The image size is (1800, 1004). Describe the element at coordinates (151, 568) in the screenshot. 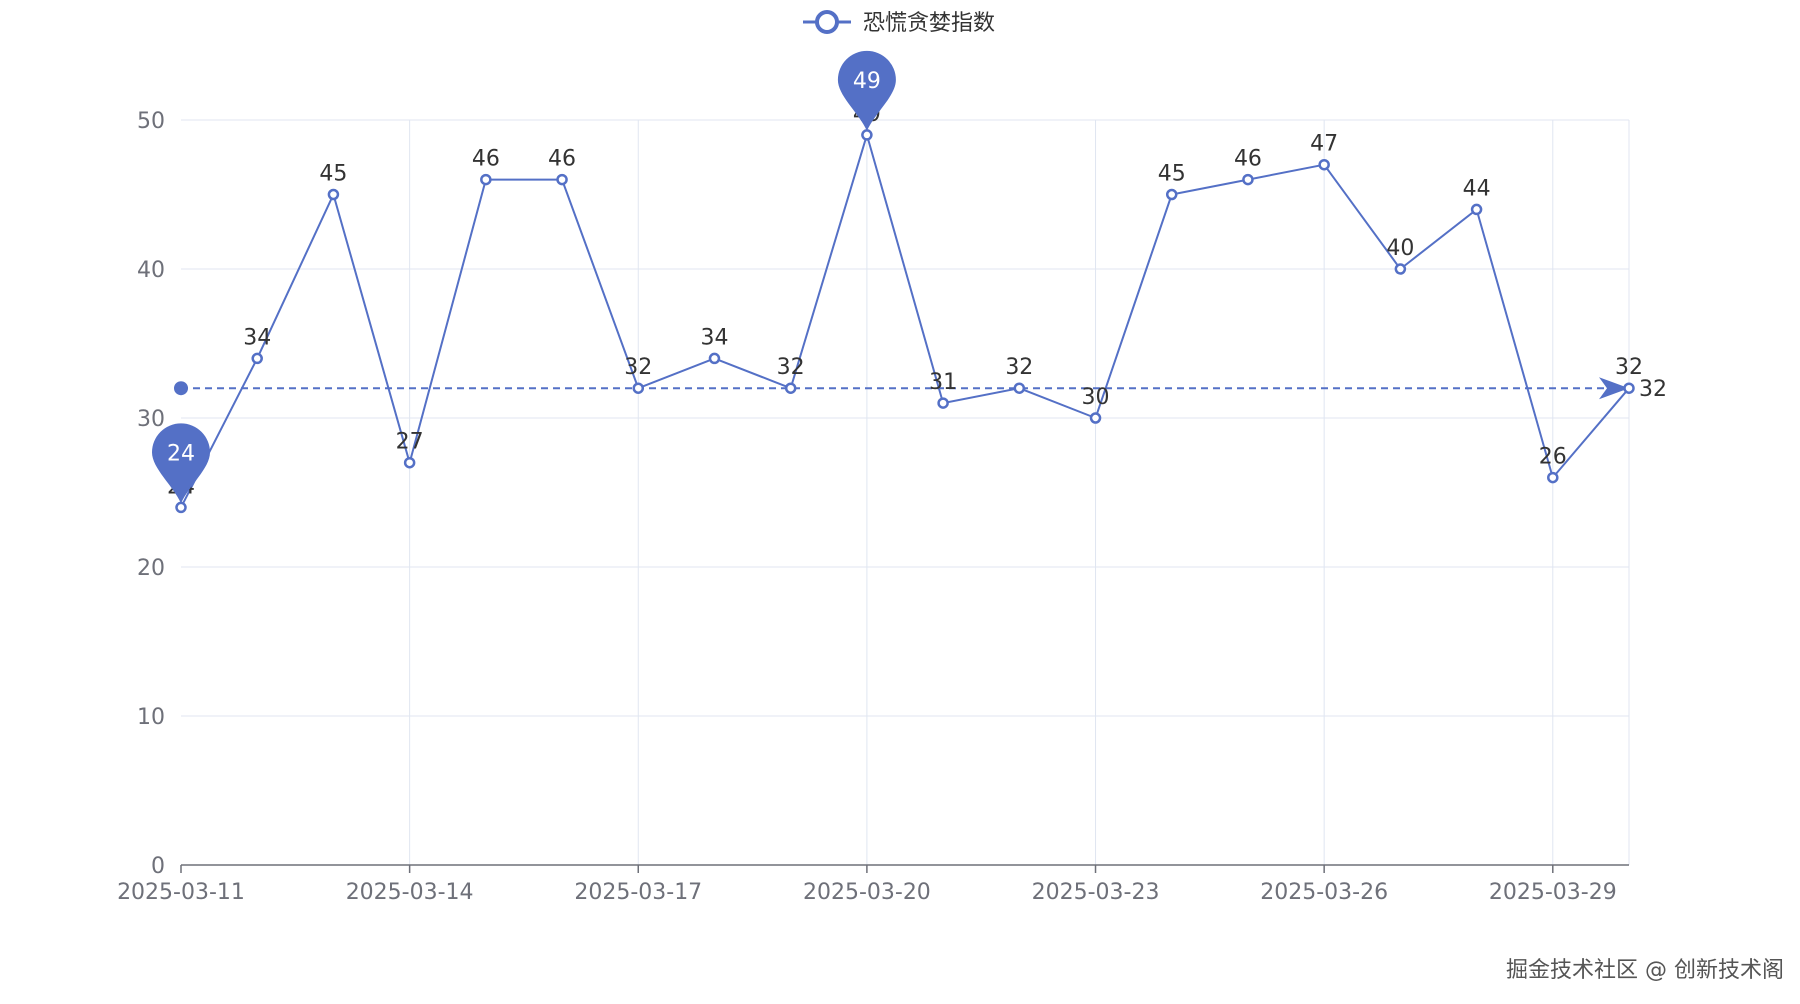

I see `y-tick-label: 20` at that location.